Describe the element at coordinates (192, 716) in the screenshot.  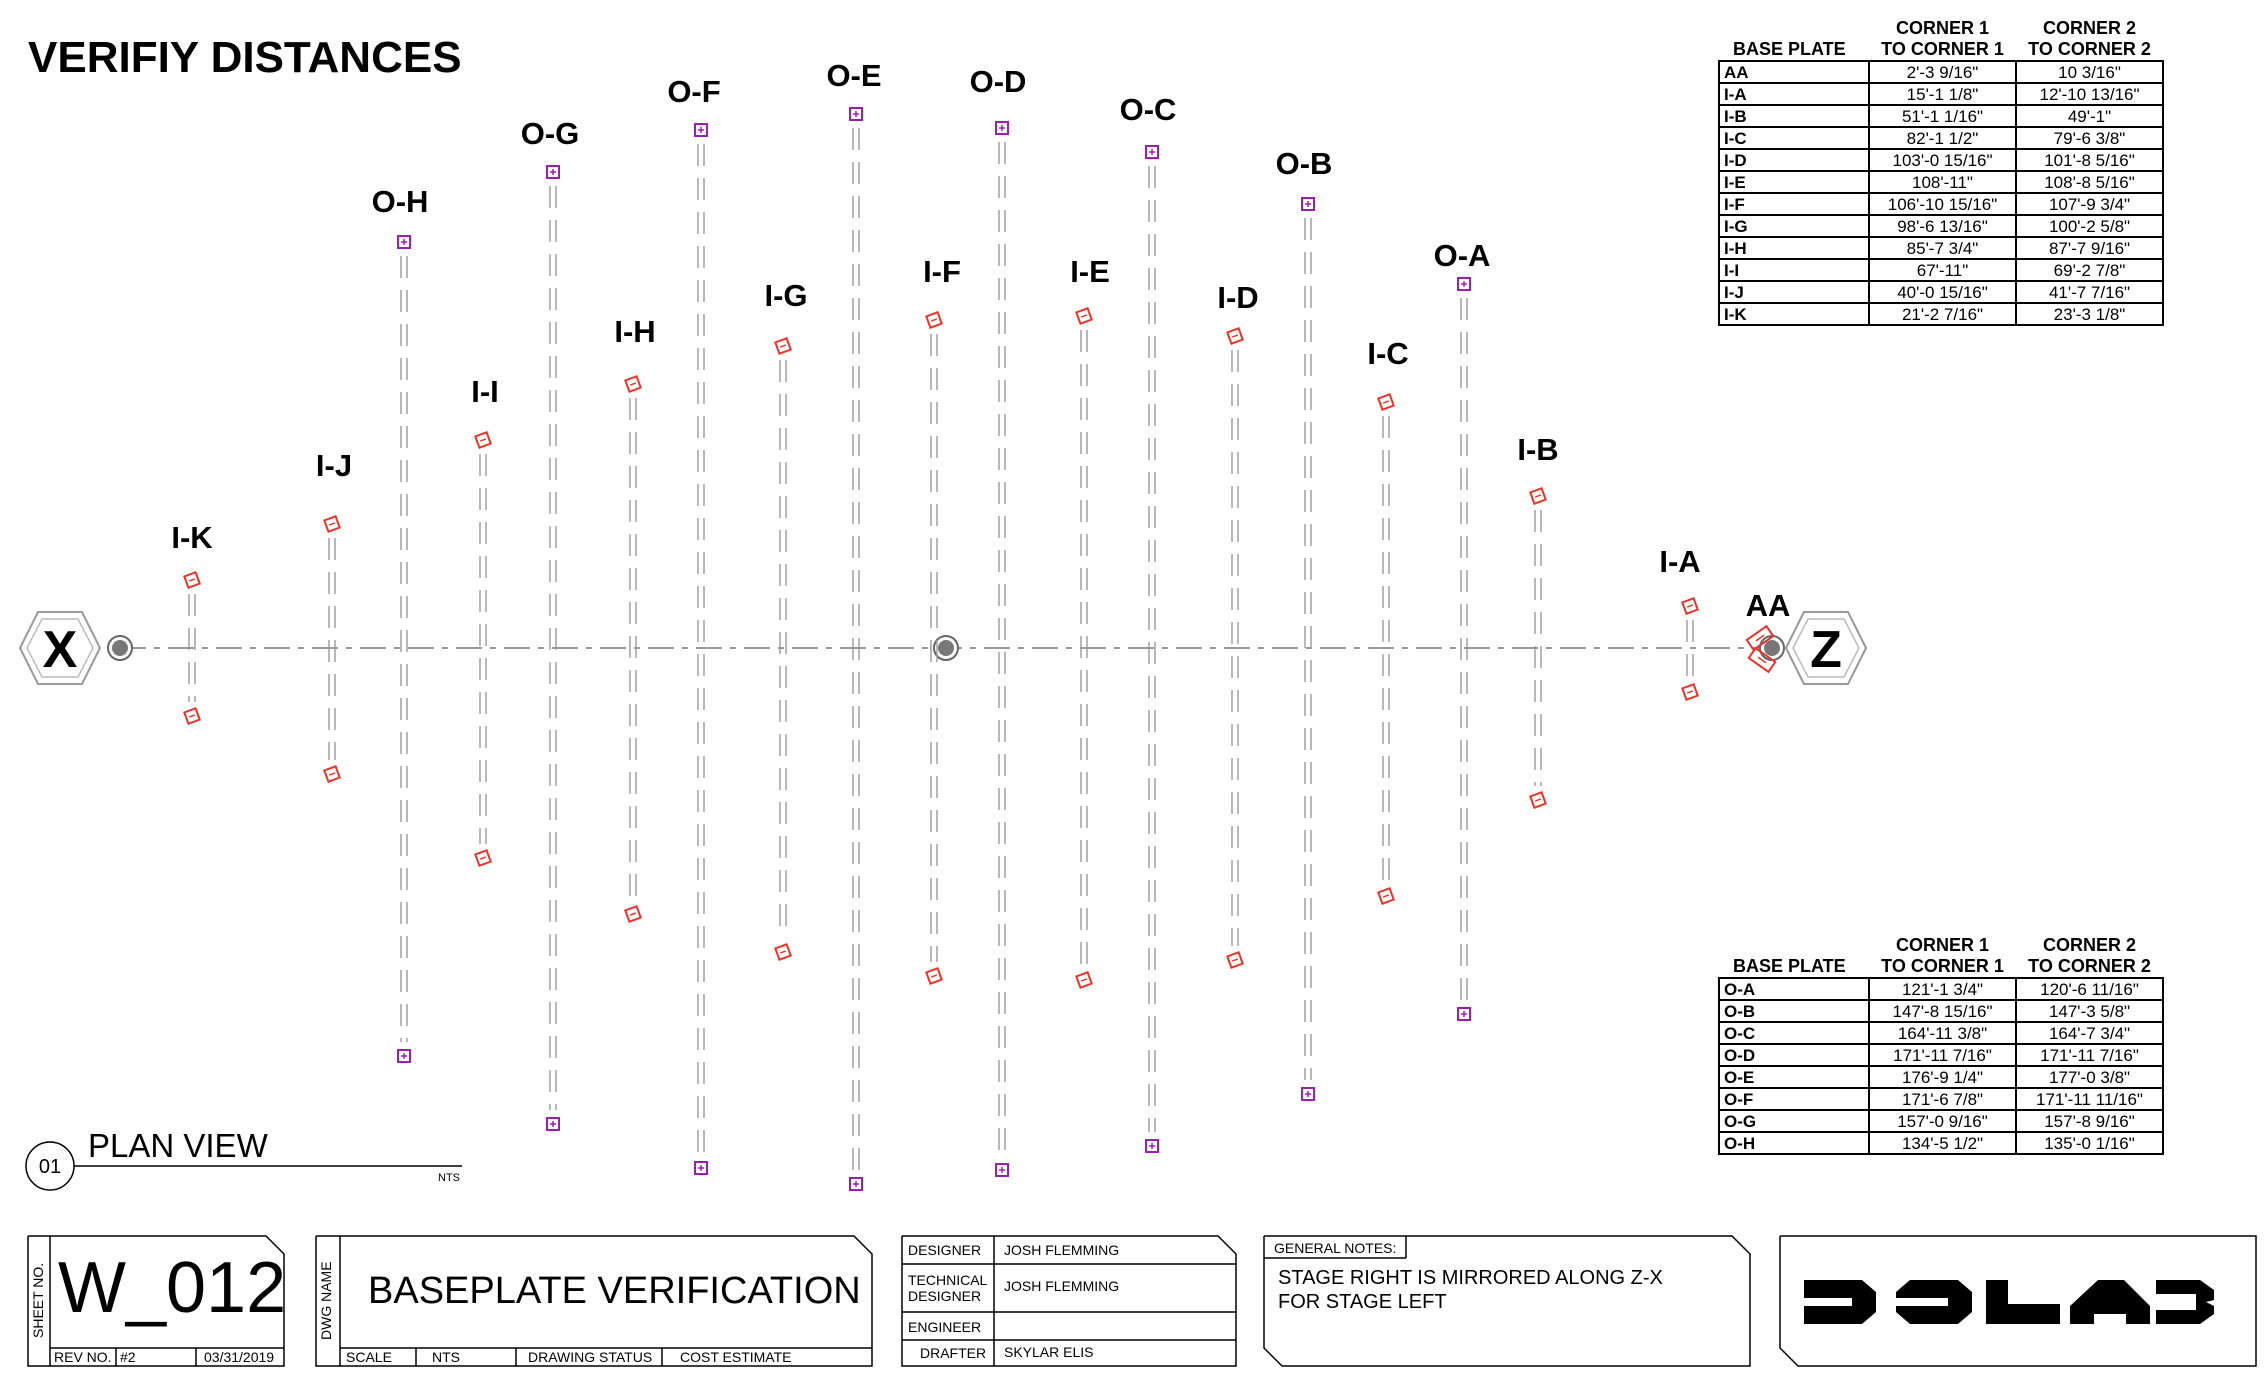
I see `inner-plate-i-k-corner2` at that location.